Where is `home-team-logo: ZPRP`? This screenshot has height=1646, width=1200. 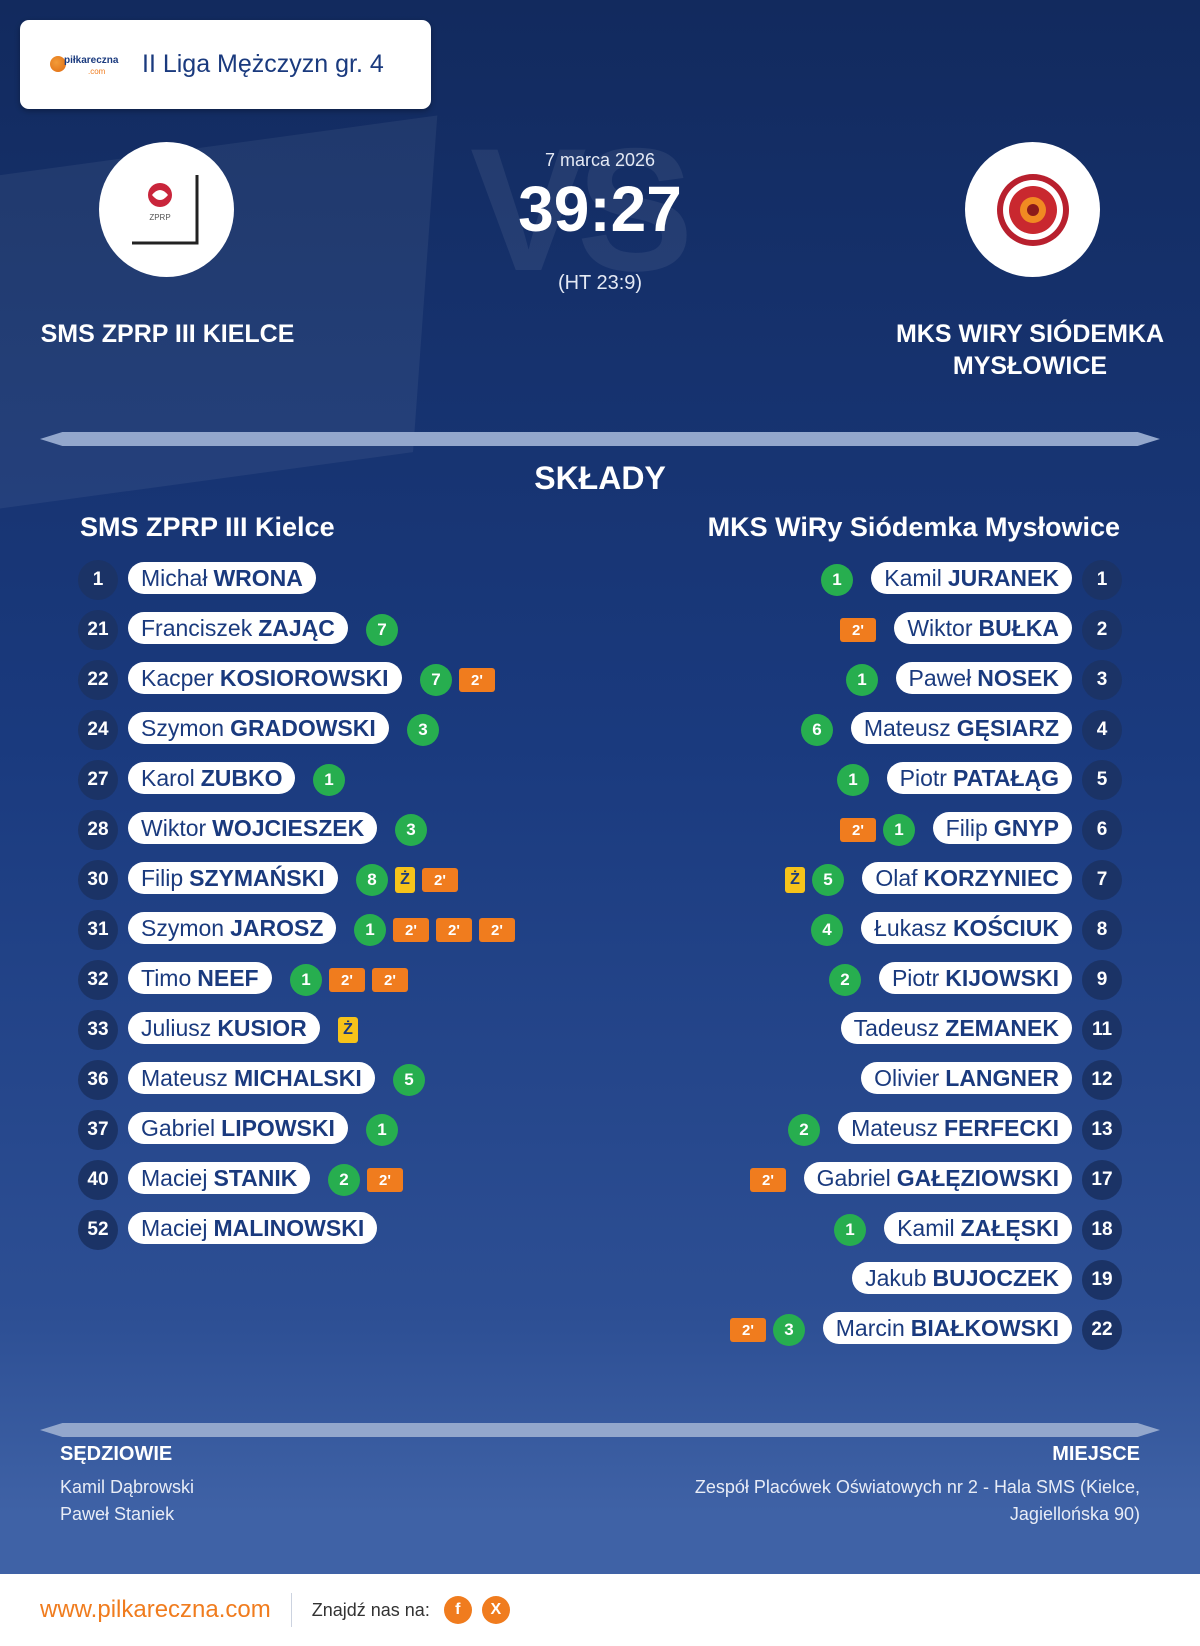
home-team-logo: ZPRP is located at coordinates (166, 209).